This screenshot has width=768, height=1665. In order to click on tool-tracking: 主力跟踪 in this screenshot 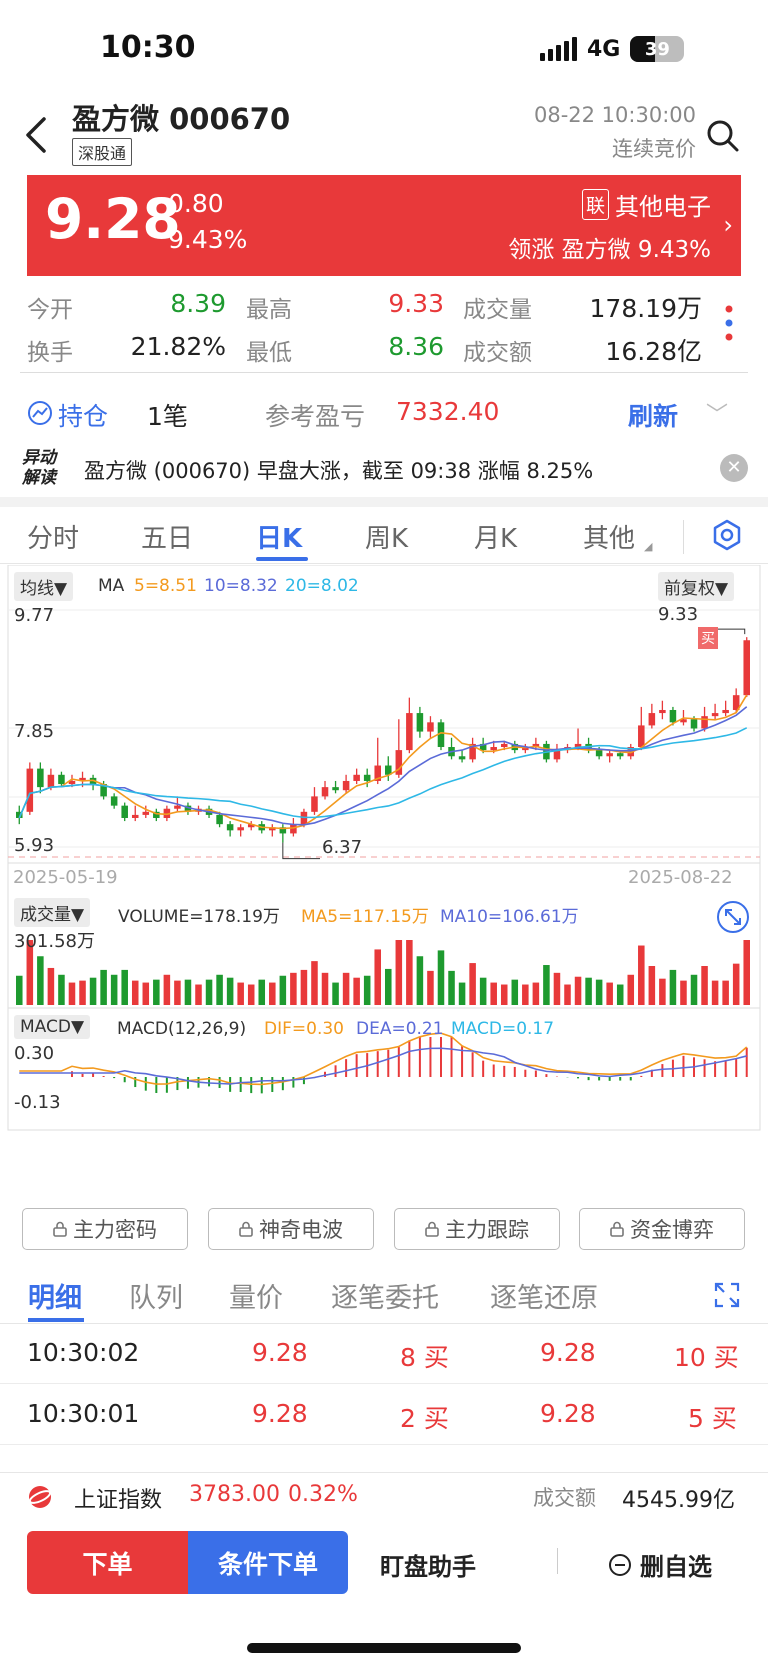, I will do `click(477, 1229)`.